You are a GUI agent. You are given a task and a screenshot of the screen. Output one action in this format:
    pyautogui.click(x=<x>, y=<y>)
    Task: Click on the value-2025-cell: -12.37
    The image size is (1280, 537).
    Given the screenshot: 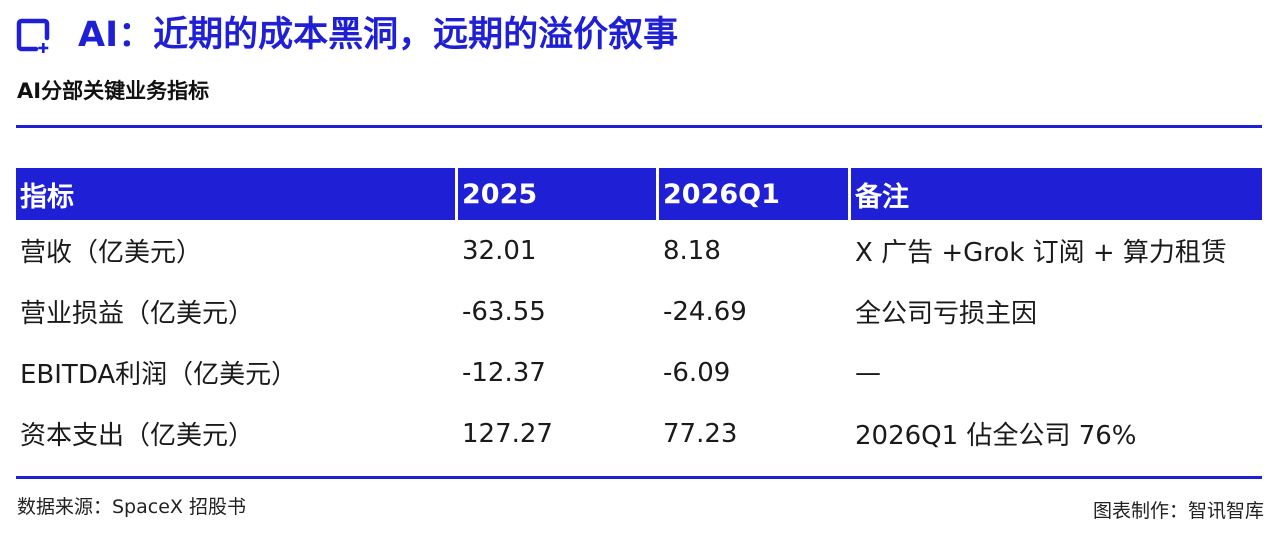 What is the action you would take?
    pyautogui.click(x=504, y=372)
    